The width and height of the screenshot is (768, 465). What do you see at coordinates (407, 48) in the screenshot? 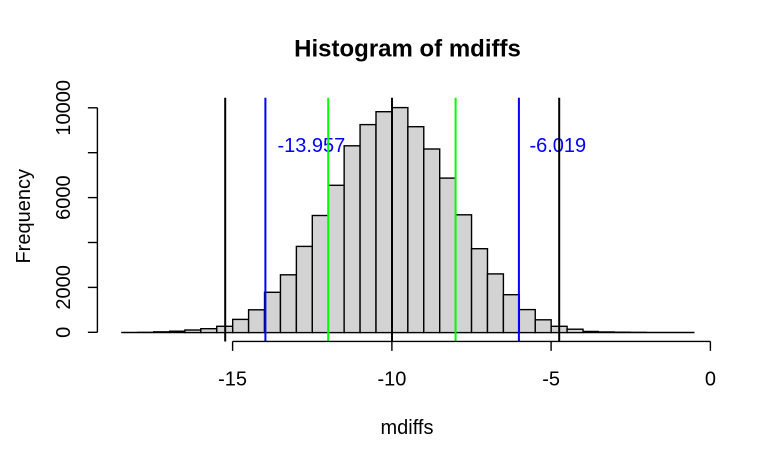
I see `svg-text: Histogram of mdiffs` at bounding box center [407, 48].